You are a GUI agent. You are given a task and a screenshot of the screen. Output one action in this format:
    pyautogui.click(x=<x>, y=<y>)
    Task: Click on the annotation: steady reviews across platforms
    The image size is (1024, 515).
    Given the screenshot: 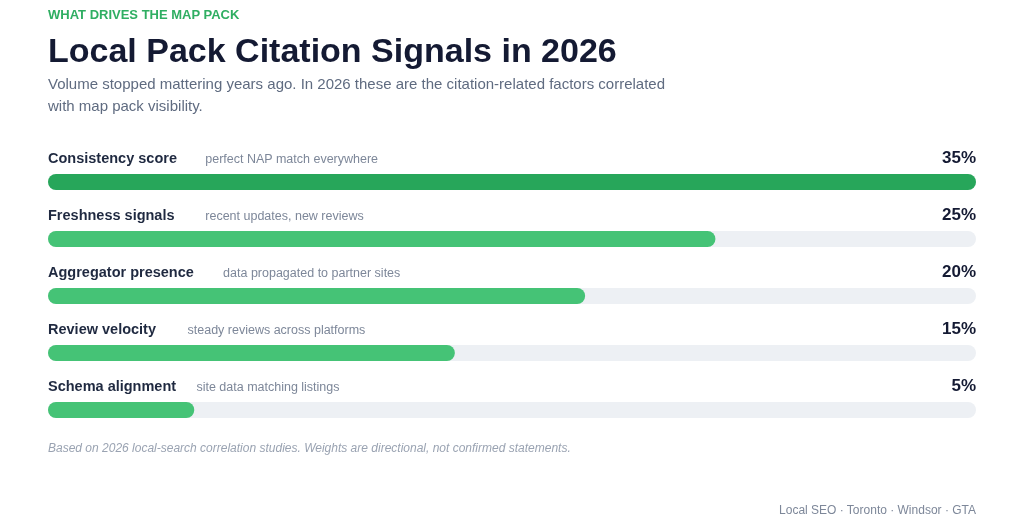 What is the action you would take?
    pyautogui.click(x=276, y=330)
    